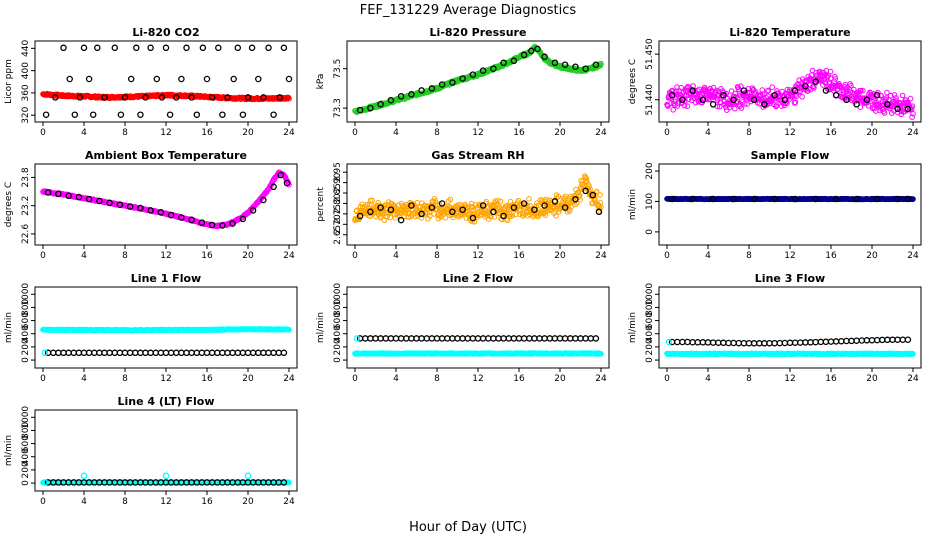 The width and height of the screenshot is (936, 540). What do you see at coordinates (338, 360) in the screenshot?
I see `y-tick-label: 0` at bounding box center [338, 360].